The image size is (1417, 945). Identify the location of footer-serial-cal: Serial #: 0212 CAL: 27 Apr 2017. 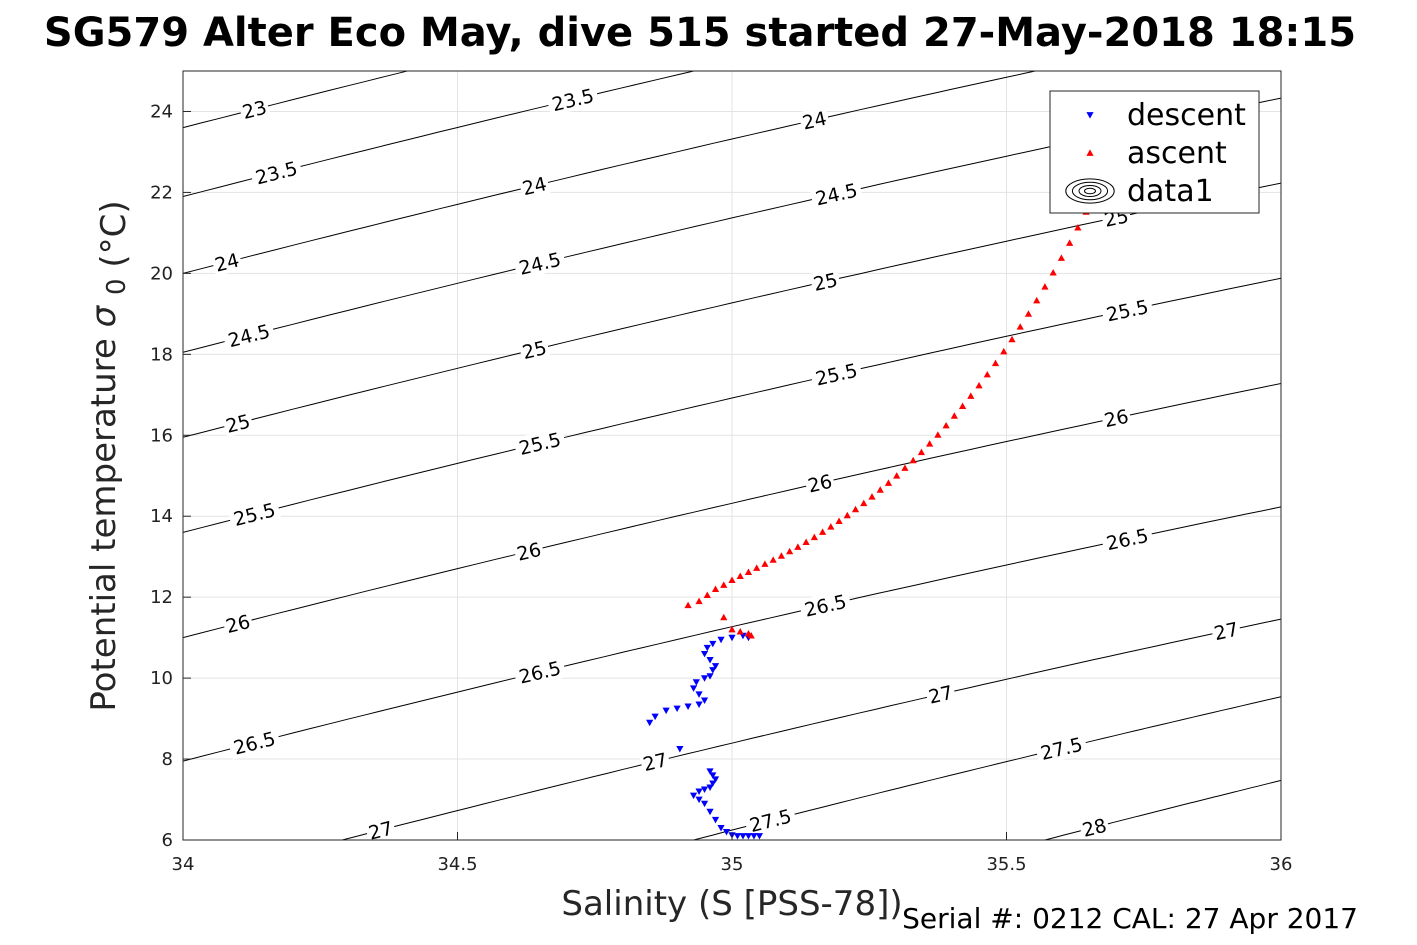
(1130, 918).